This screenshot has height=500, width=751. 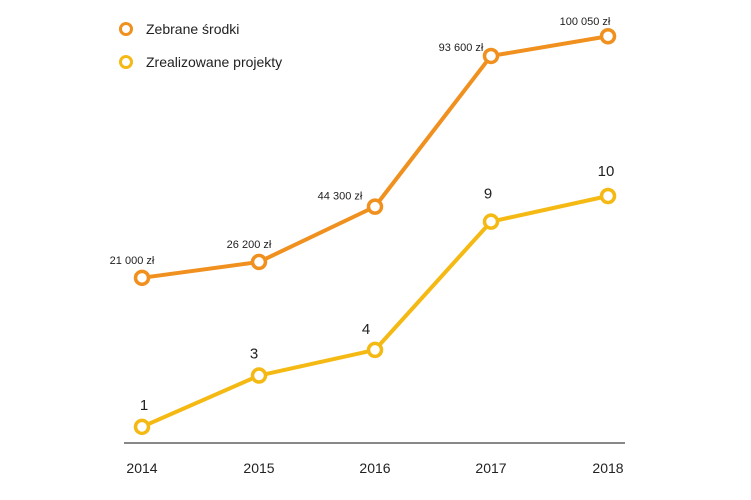 I want to click on data-label-zebrane-srodki-2017: 93 600 zł, so click(x=461, y=48).